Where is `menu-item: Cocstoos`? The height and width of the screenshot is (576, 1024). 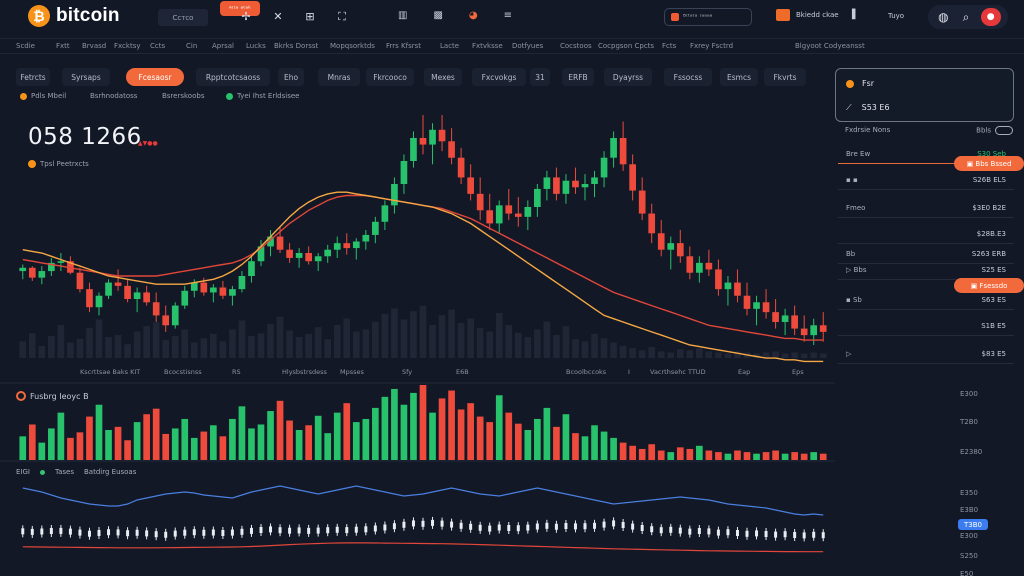
menu-item: Cocstoos is located at coordinates (576, 46).